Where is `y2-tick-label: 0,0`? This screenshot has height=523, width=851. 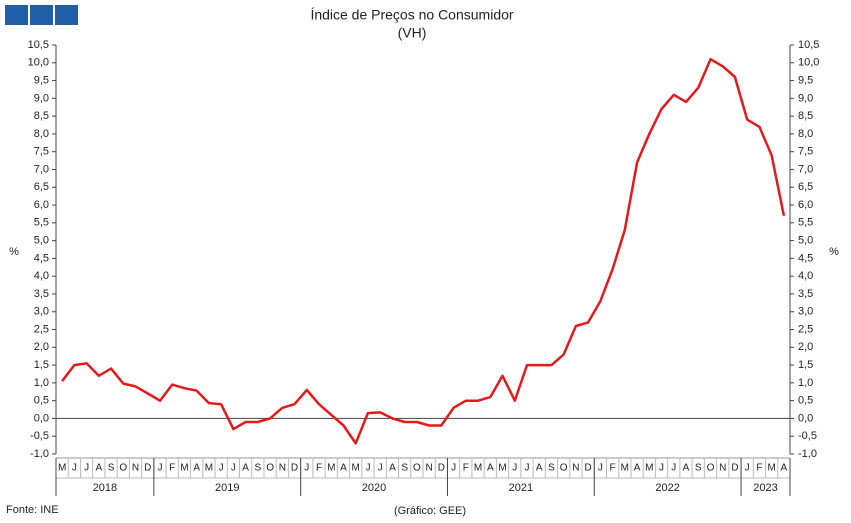 y2-tick-label: 0,0 is located at coordinates (805, 418).